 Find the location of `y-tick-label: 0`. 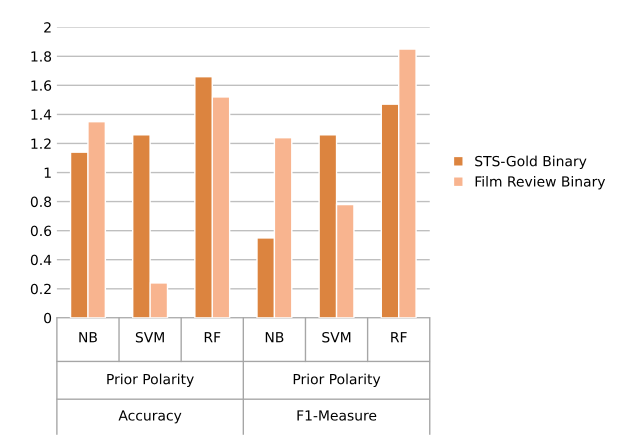

y-tick-label: 0 is located at coordinates (48, 318).